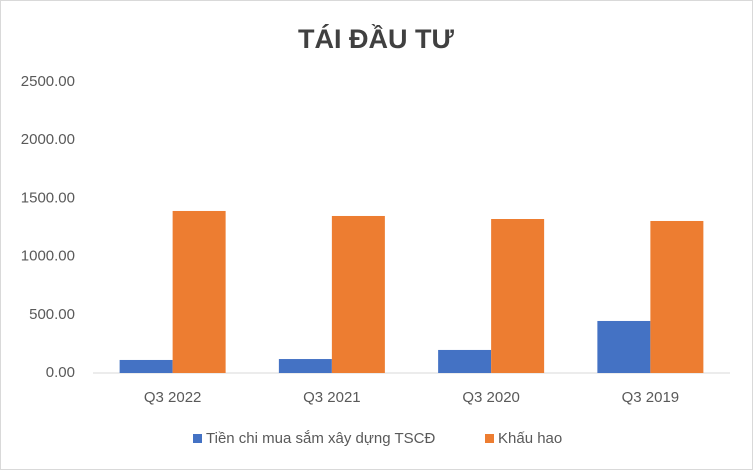  What do you see at coordinates (48, 139) in the screenshot?
I see `y-tick-label: 2000.00` at bounding box center [48, 139].